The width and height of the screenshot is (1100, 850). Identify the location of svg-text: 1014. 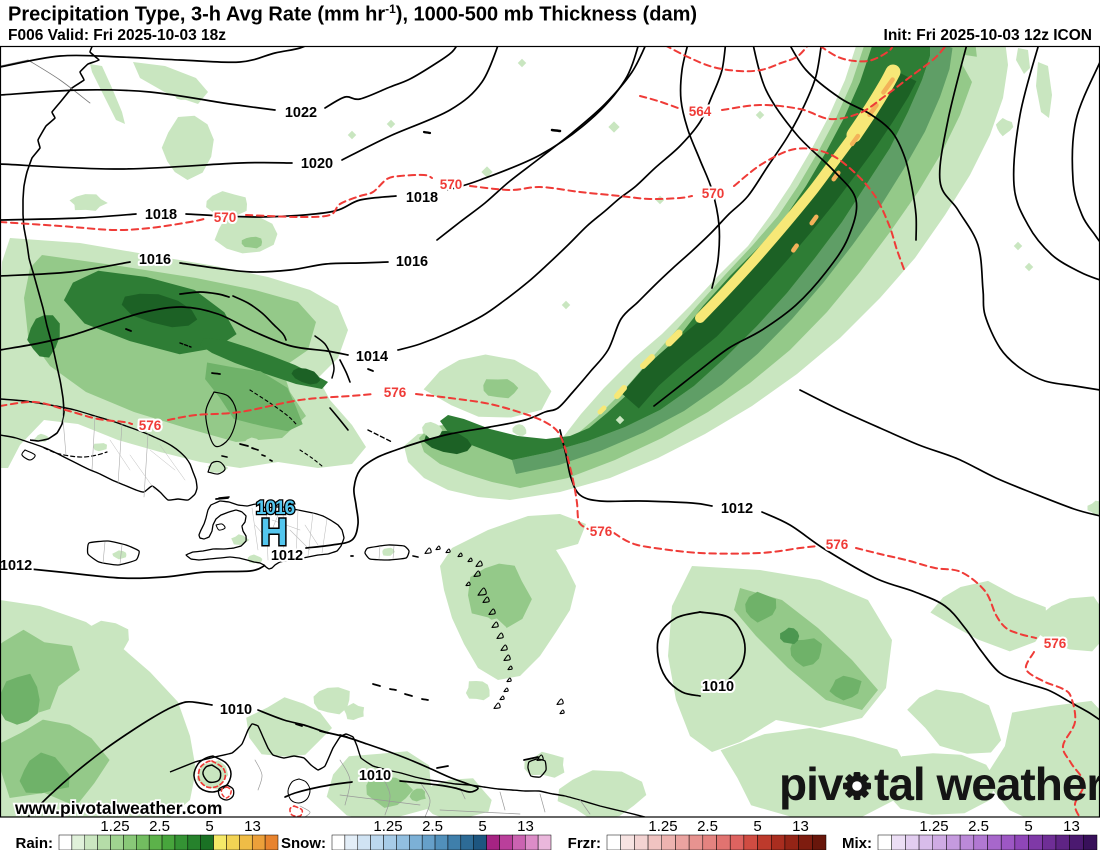
(372, 357).